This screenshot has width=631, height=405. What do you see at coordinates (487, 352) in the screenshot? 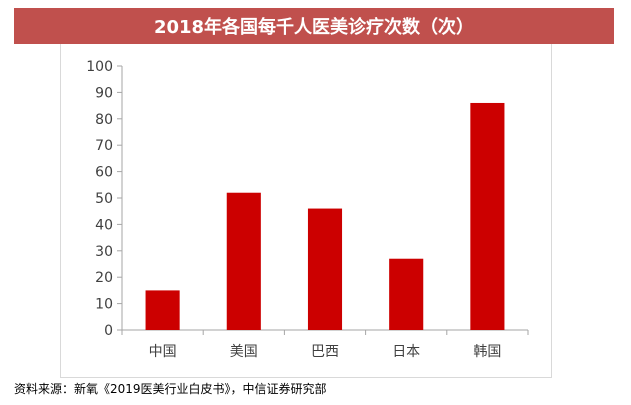
I see `x-tick-label: 韩国` at bounding box center [487, 352].